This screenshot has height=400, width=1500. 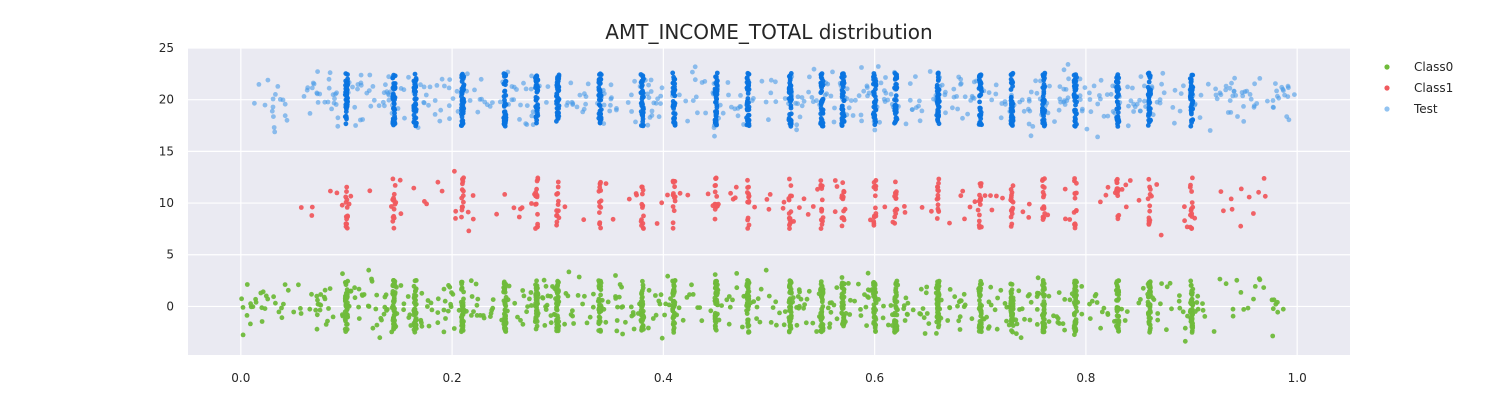 I want to click on y-tick-label: 5, so click(x=170, y=255).